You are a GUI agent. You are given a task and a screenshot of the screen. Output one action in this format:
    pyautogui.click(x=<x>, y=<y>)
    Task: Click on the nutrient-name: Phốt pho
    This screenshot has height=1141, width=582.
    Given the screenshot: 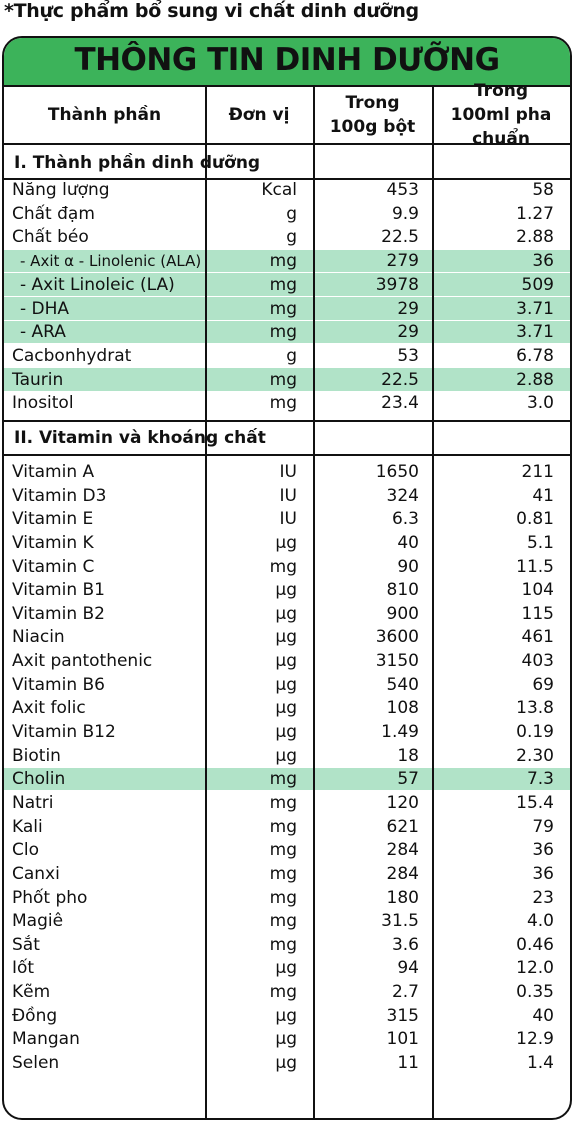 What is the action you would take?
    pyautogui.click(x=50, y=897)
    